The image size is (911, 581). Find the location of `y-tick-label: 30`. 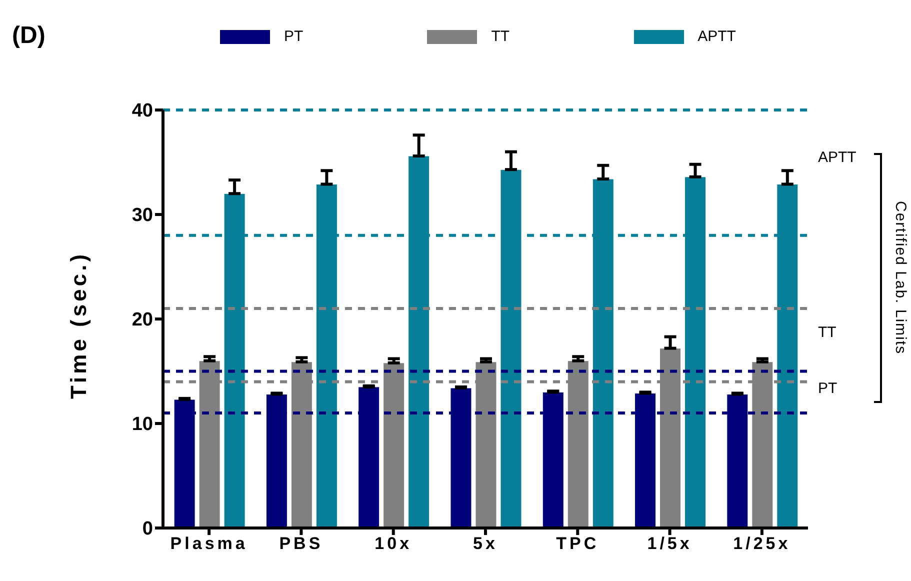

y-tick-label: 30 is located at coordinates (142, 215).